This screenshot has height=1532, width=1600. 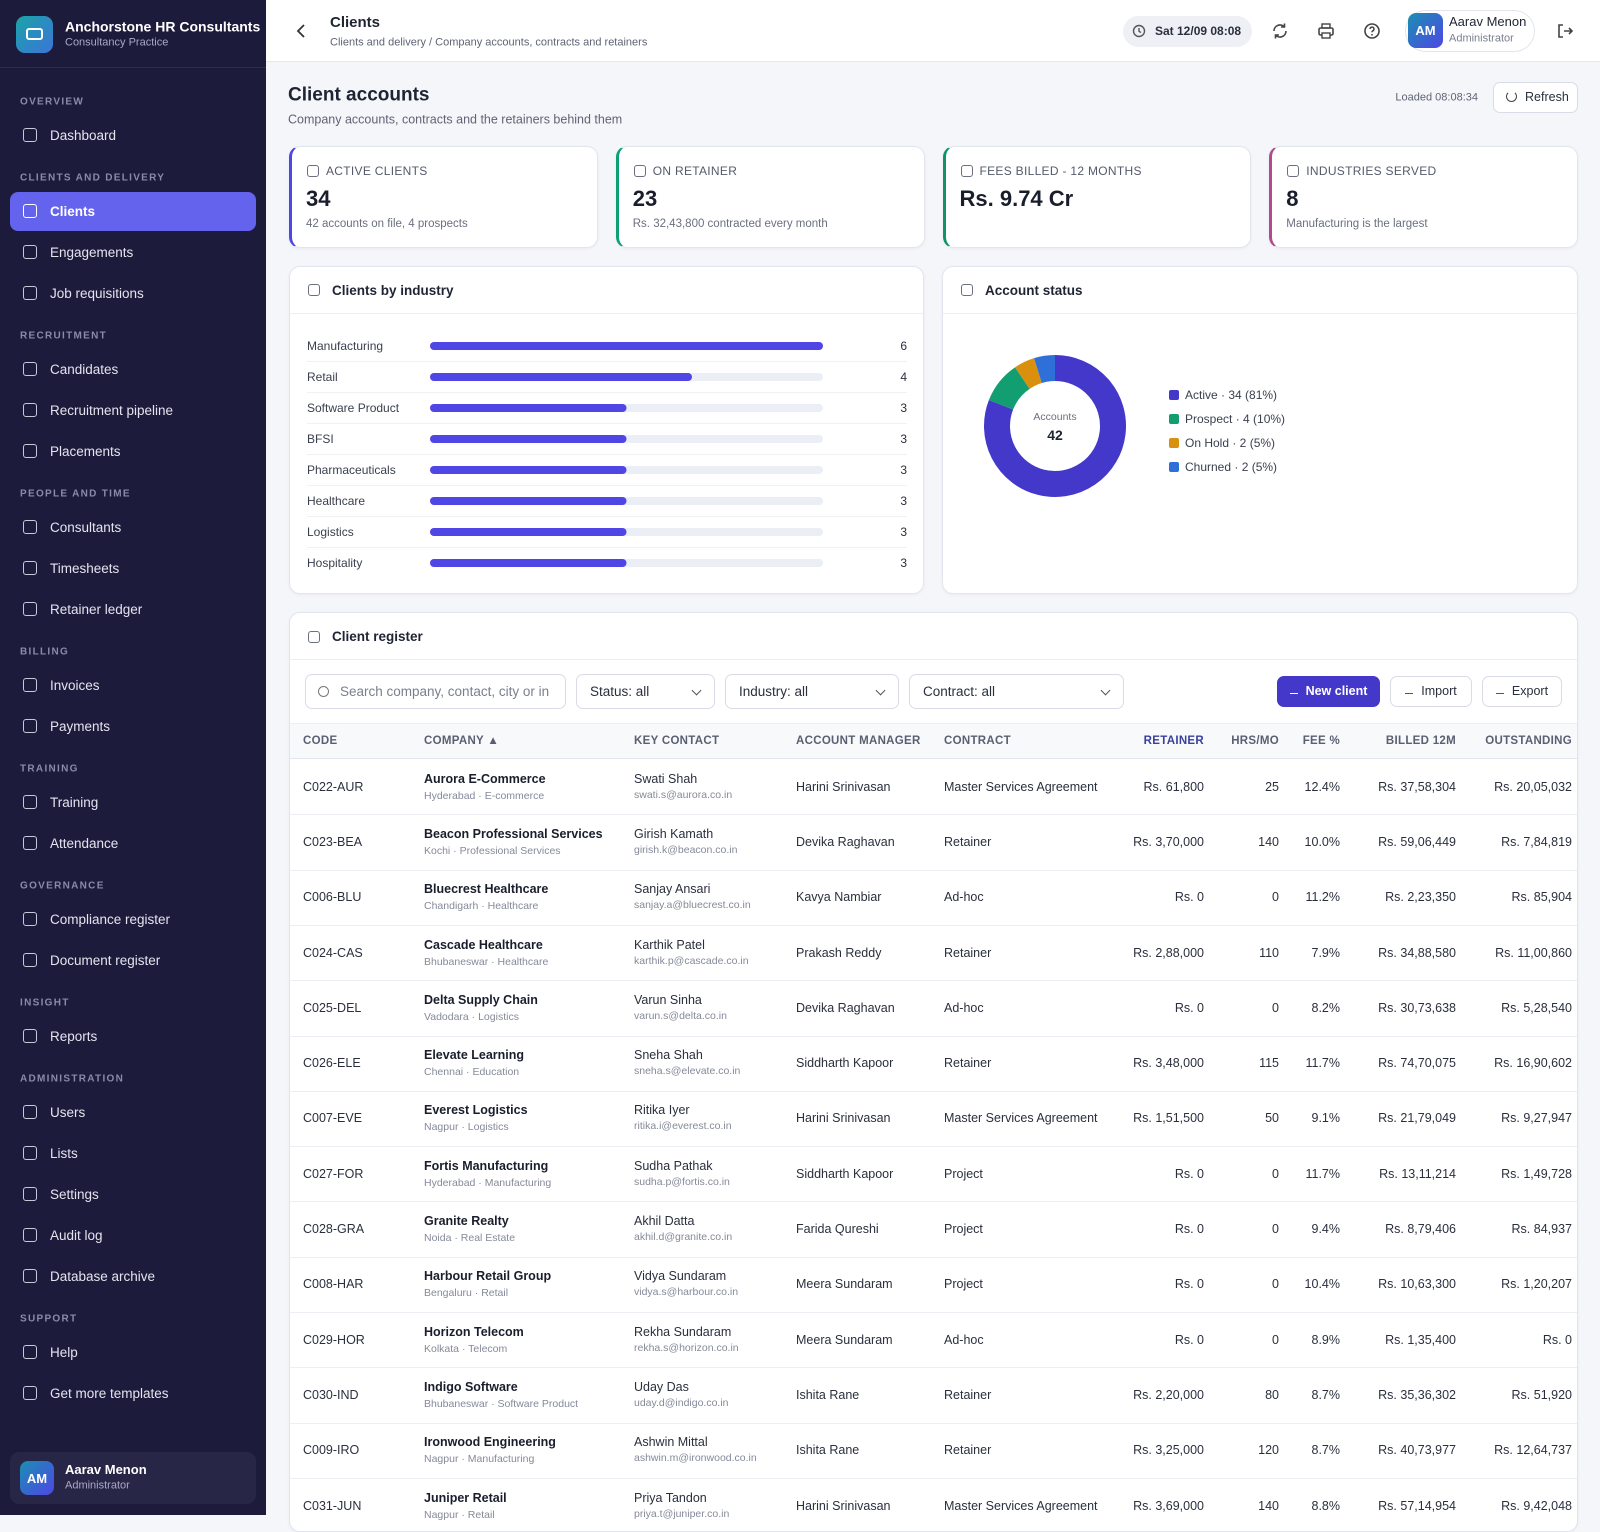 I want to click on cell-company: Juniper Retail, so click(x=465, y=1497).